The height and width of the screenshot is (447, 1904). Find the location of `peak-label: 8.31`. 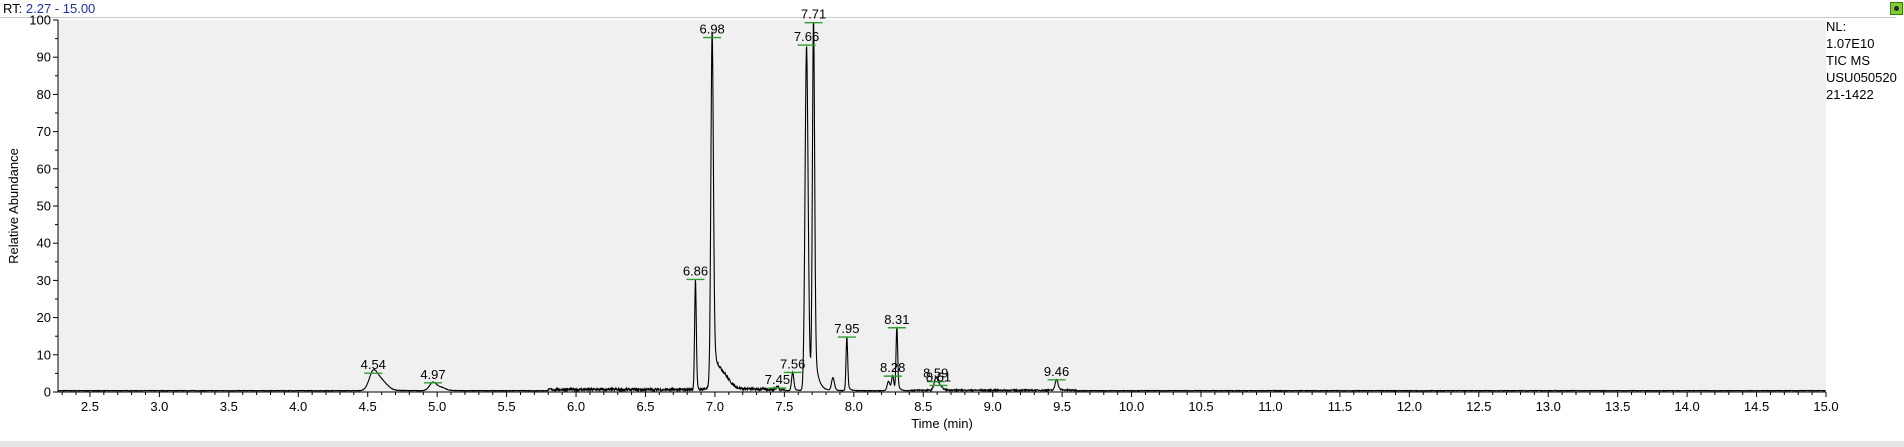

peak-label: 8.31 is located at coordinates (896, 319).